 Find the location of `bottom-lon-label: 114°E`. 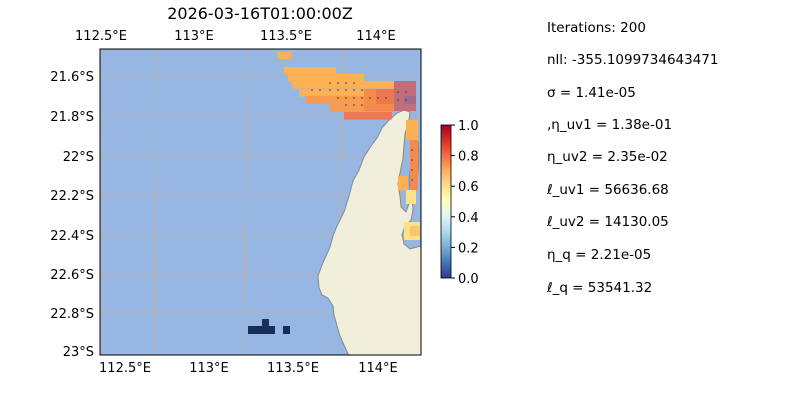

bottom-lon-label: 114°E is located at coordinates (378, 368).